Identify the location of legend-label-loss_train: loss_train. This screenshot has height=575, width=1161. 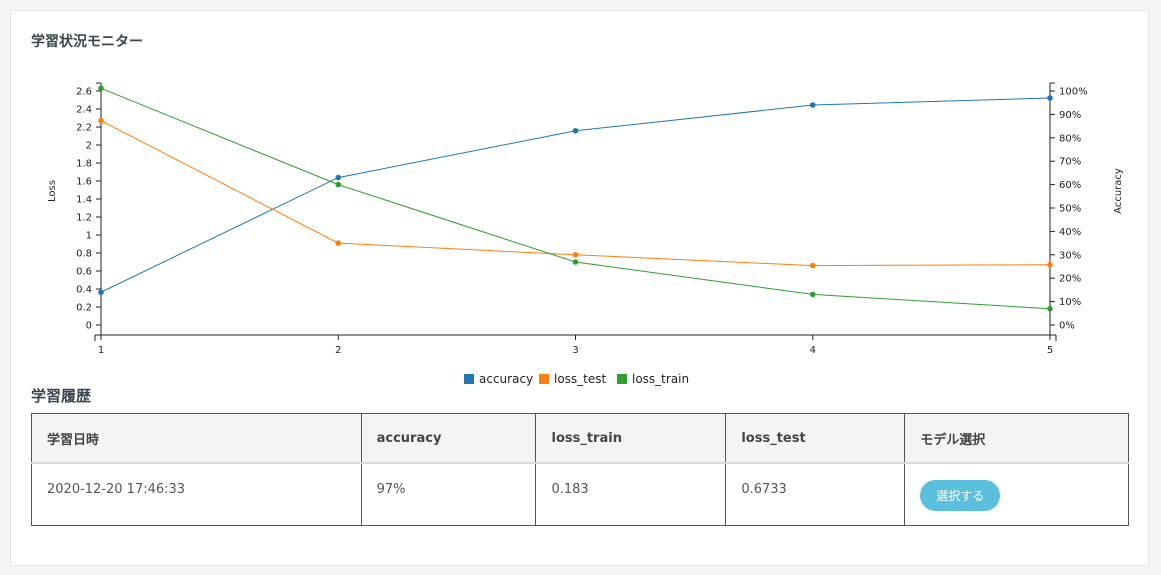
(660, 379).